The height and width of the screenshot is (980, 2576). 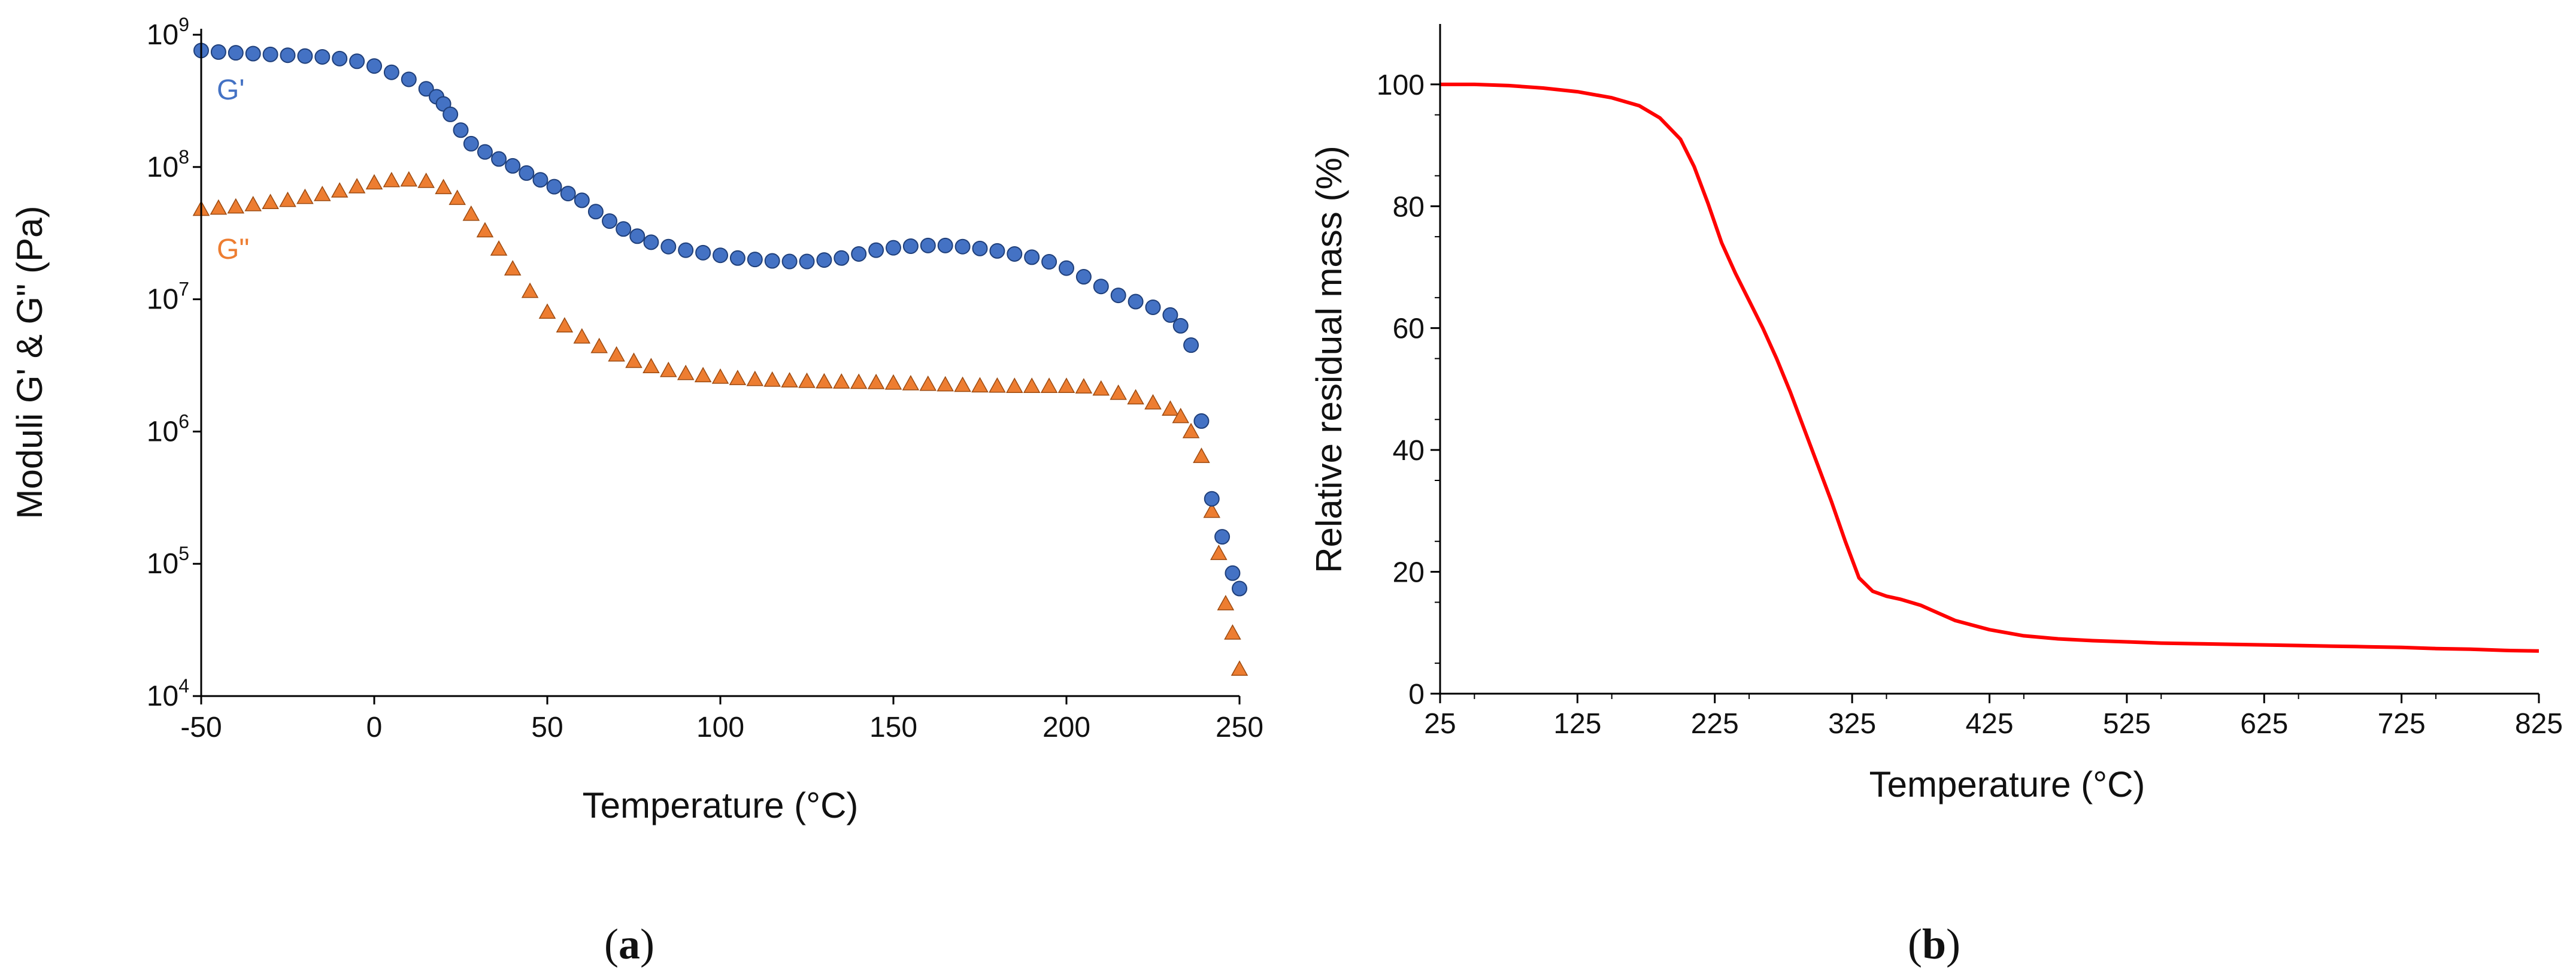 I want to click on x-tick-label: 0, so click(x=374, y=727).